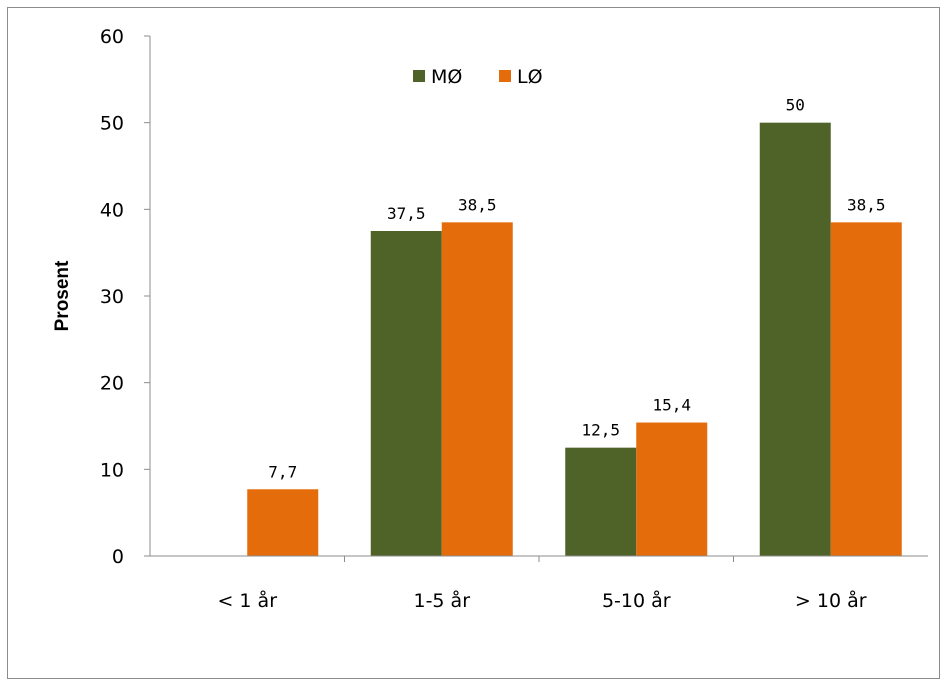  What do you see at coordinates (539, 583) in the screenshot?
I see `x-axis: < 1 år 1-5 år 5-10 år > 10 år` at bounding box center [539, 583].